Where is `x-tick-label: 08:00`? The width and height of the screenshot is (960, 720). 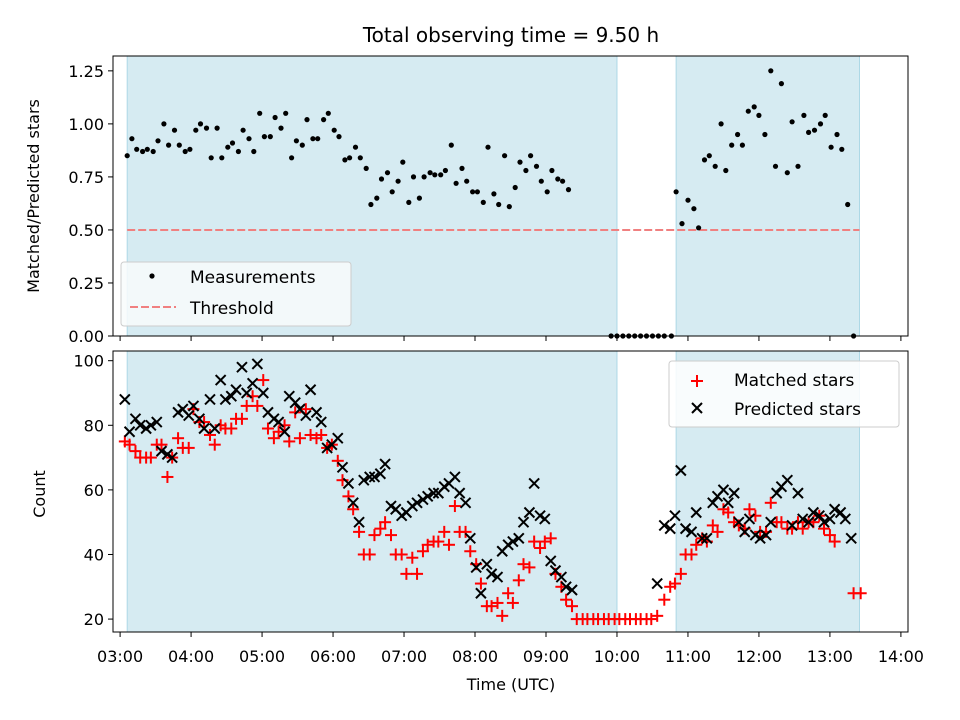
x-tick-label: 08:00 is located at coordinates (475, 656).